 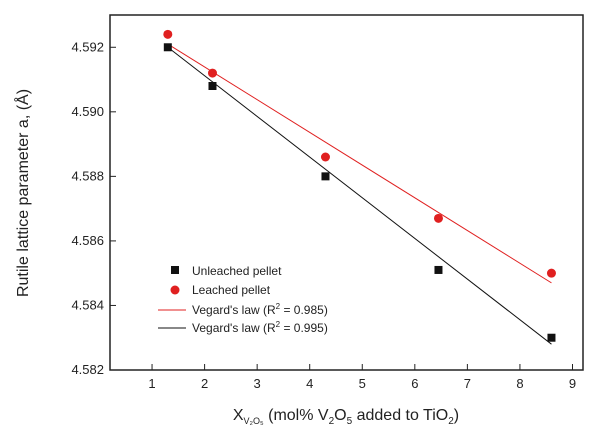 I want to click on x-tick-label: 5, so click(x=362, y=383).